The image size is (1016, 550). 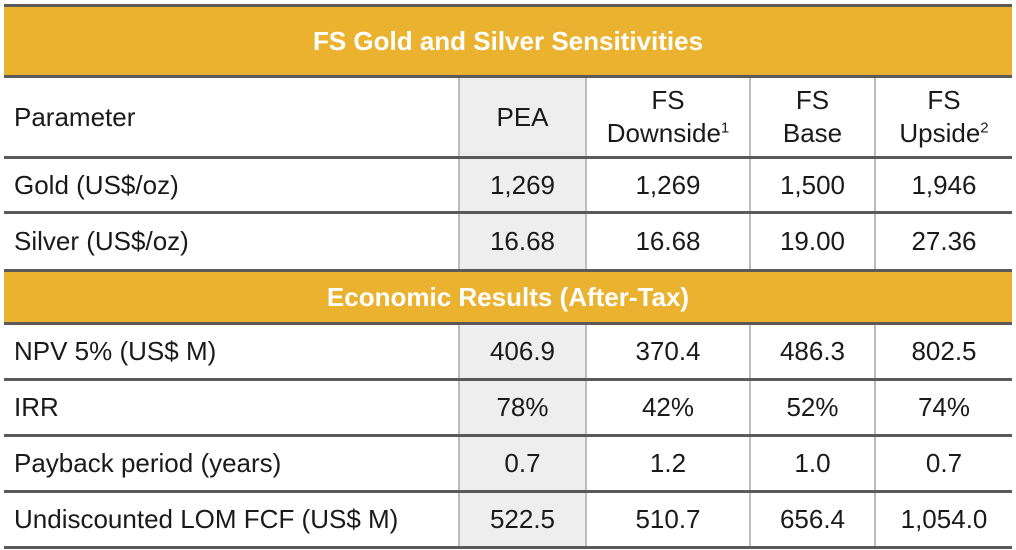 I want to click on cell-base: 486.3, so click(x=813, y=351).